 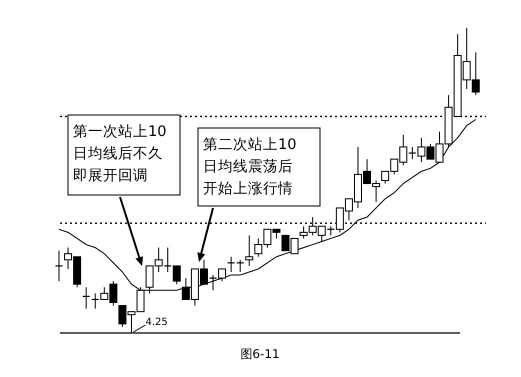 I want to click on annotation: 第二次站上10日均线震荡后开始上涨行情, so click(x=249, y=166).